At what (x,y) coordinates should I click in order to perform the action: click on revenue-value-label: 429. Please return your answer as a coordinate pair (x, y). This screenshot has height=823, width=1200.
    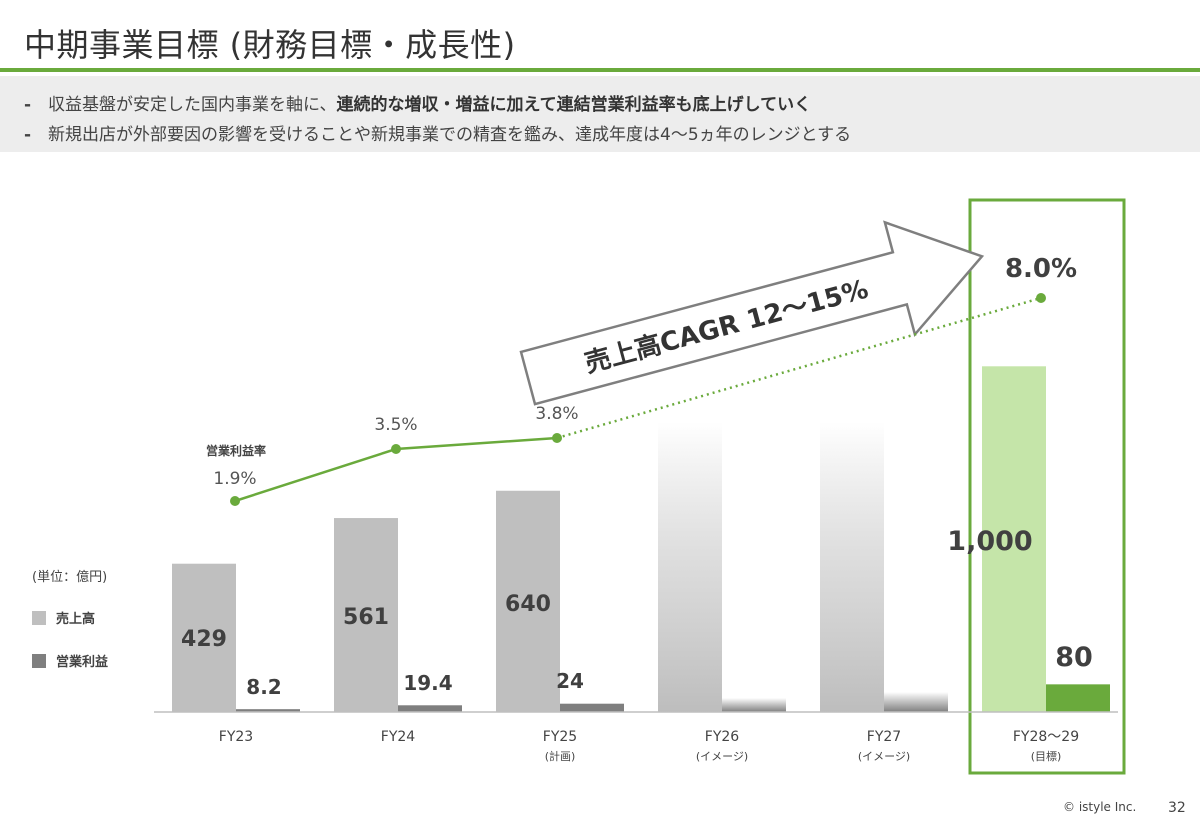
    Looking at the image, I should click on (204, 639).